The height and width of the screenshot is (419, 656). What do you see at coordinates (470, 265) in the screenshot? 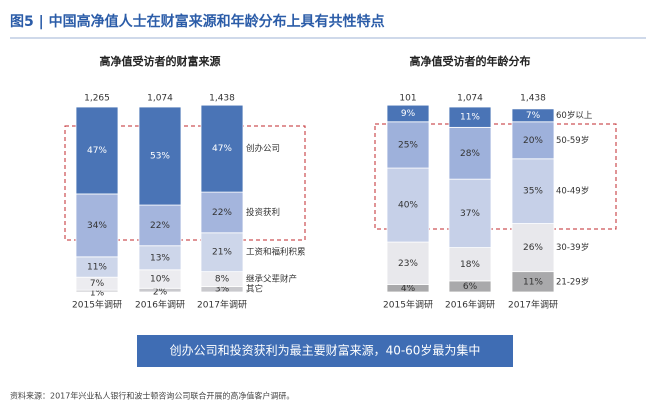
I see `value-label: 18%` at bounding box center [470, 265].